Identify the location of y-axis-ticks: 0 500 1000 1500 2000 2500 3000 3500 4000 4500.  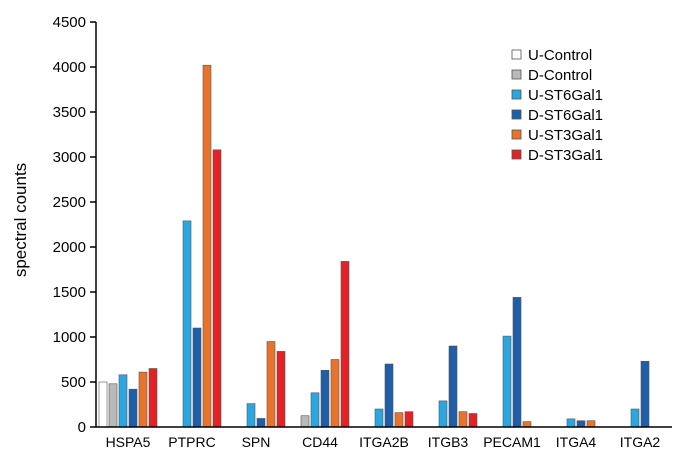
(74, 225).